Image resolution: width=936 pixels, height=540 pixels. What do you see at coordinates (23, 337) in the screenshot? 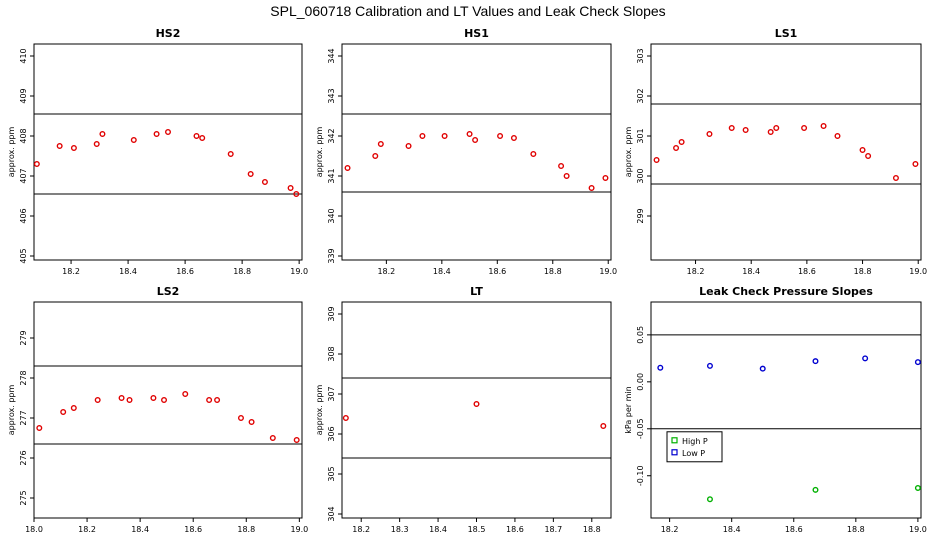
I see `y-tick-label: 279` at bounding box center [23, 337].